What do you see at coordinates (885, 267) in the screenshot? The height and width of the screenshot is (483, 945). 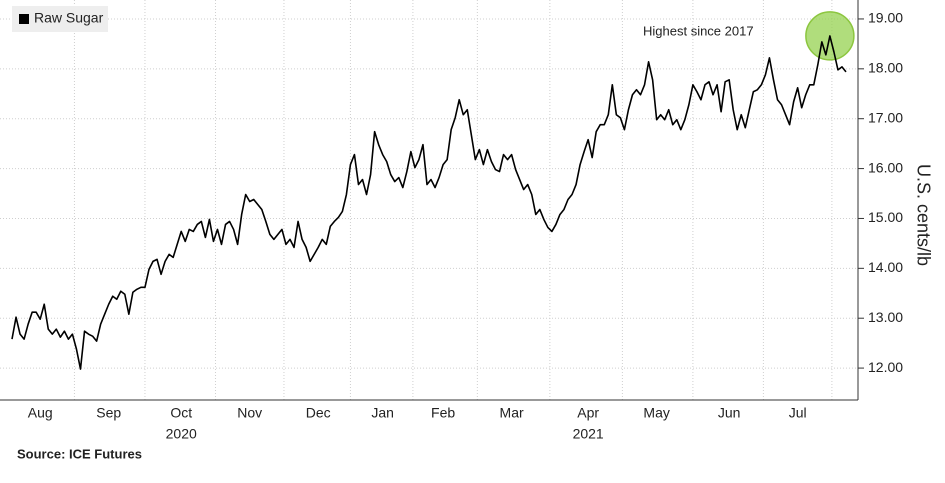 I see `y-tick-label: 14.00` at bounding box center [885, 267].